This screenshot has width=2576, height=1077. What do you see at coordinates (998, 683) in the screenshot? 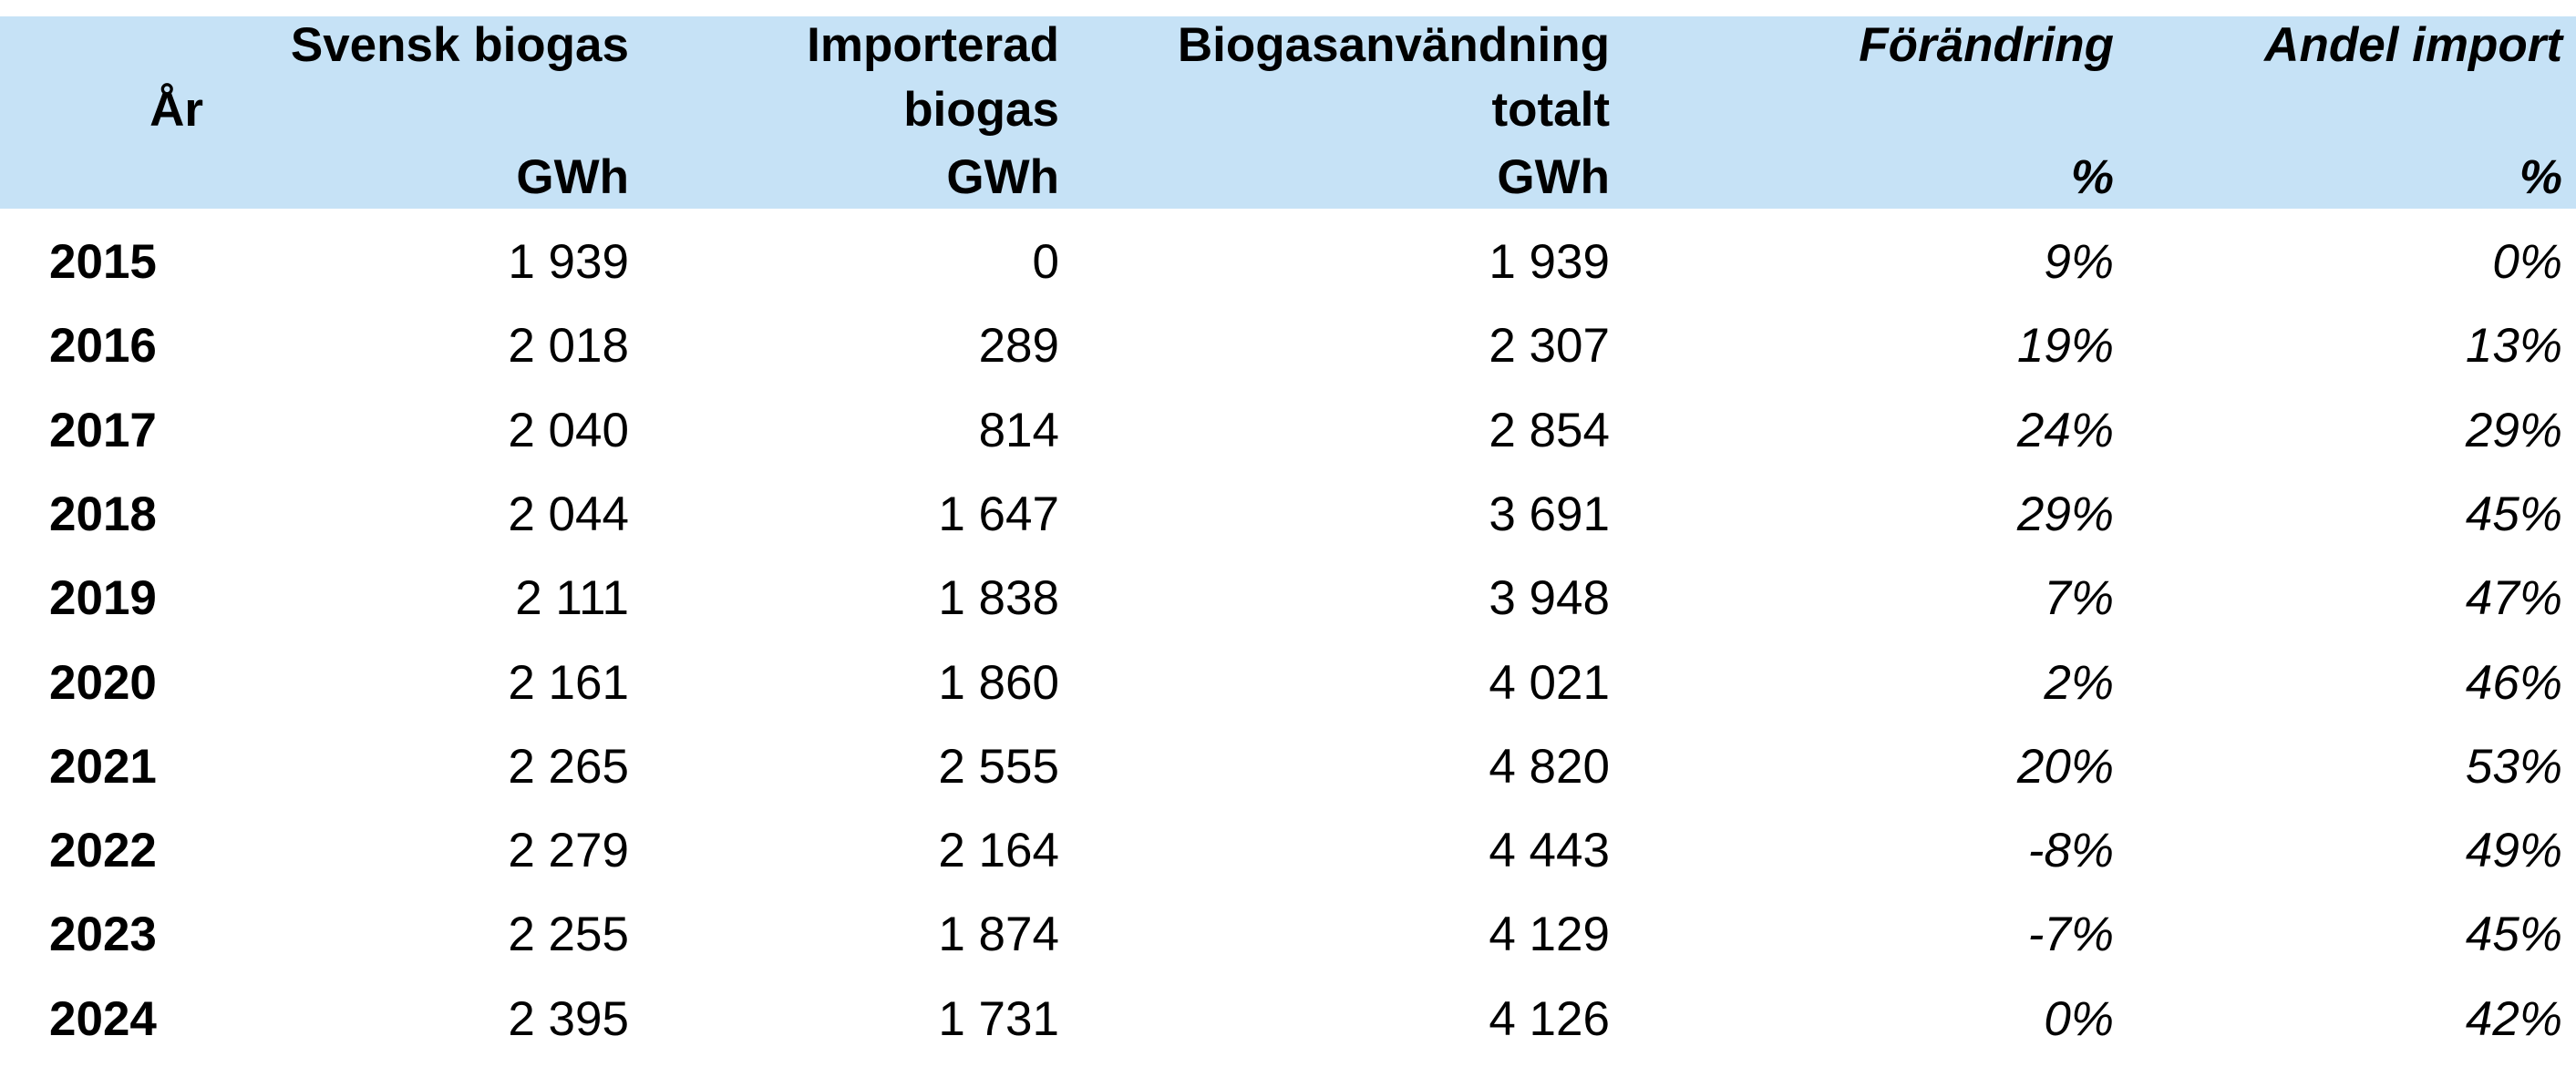
I see `value-cell: 1 860` at bounding box center [998, 683].